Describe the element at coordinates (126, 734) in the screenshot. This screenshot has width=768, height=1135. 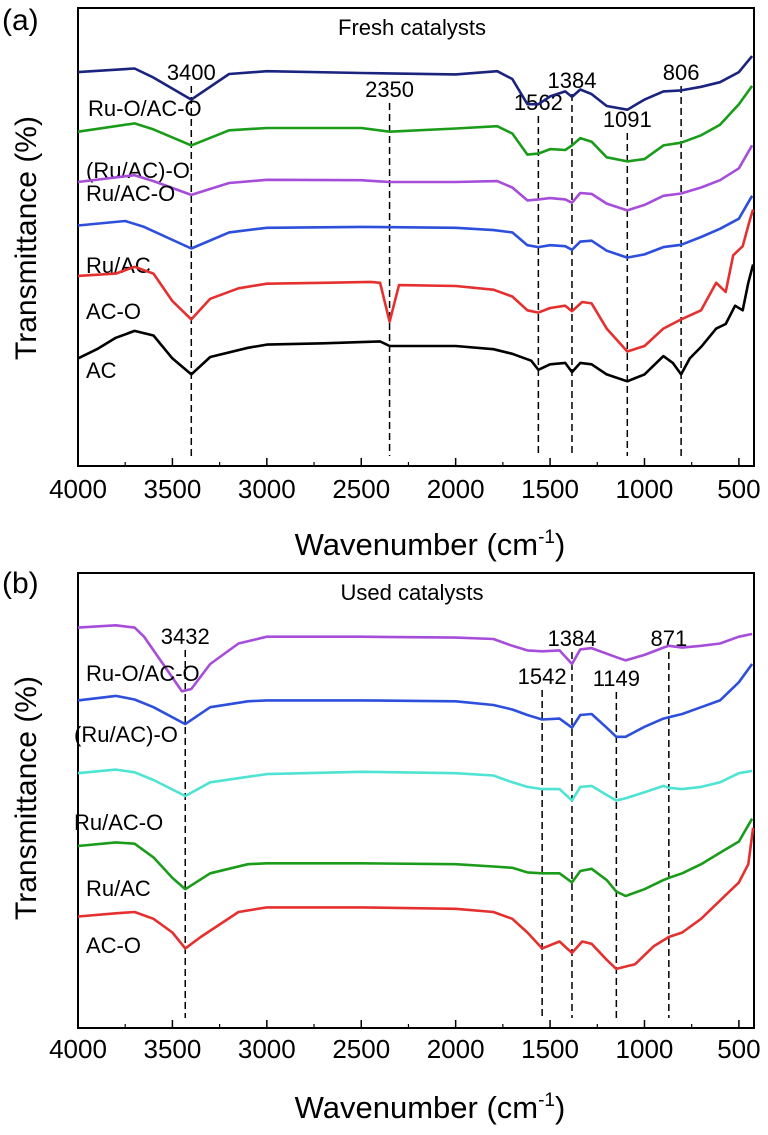
I see `series-label: (Ru/AC)-O` at that location.